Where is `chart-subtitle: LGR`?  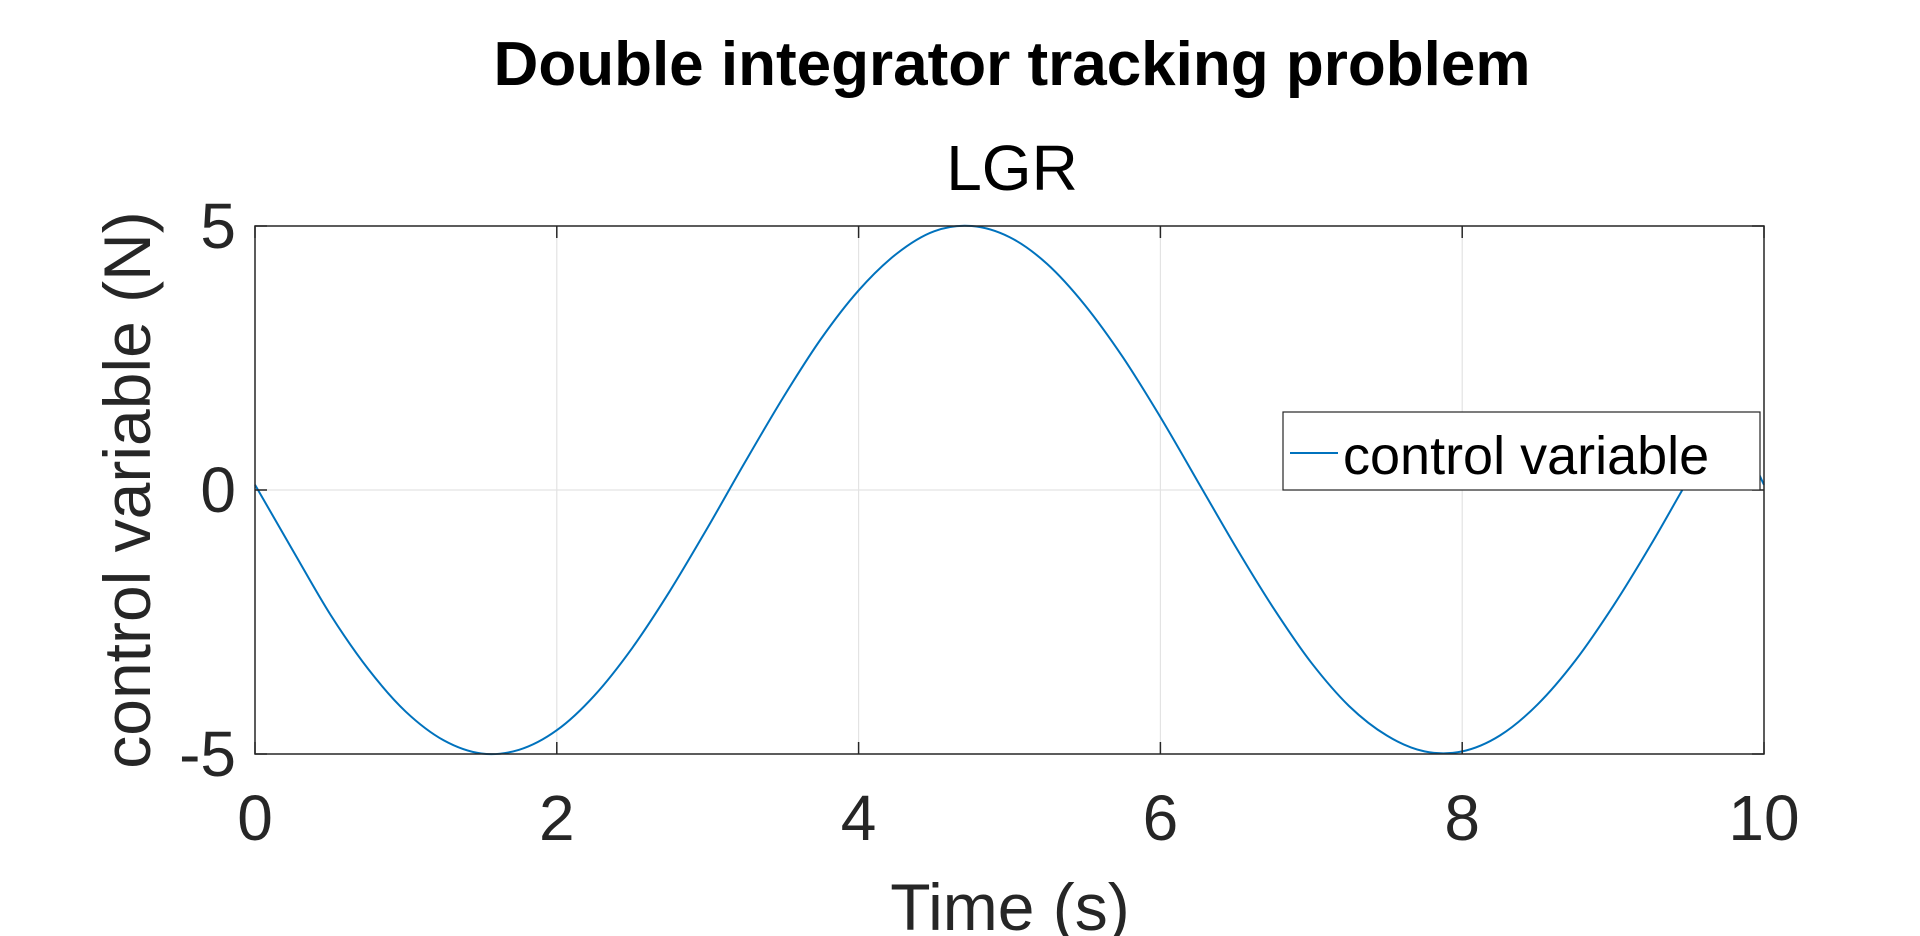 chart-subtitle: LGR is located at coordinates (1012, 168).